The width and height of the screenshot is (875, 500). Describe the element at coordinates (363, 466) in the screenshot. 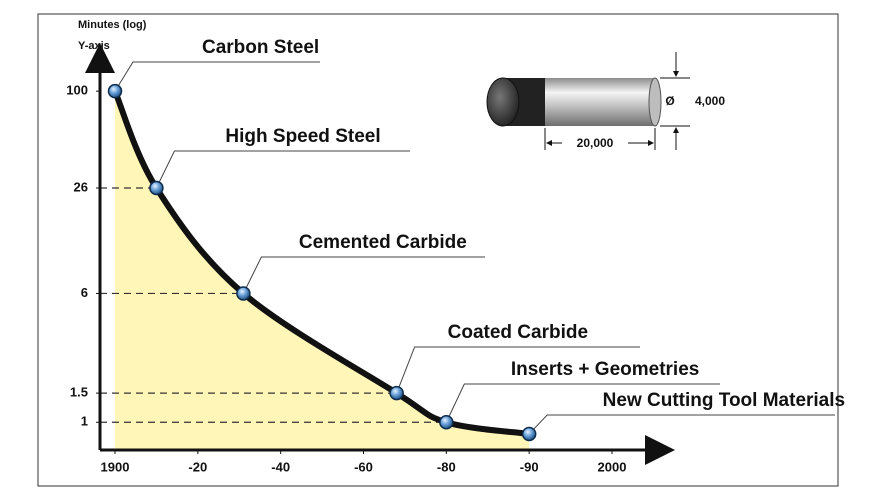

I see `x-tick-label: -60` at that location.